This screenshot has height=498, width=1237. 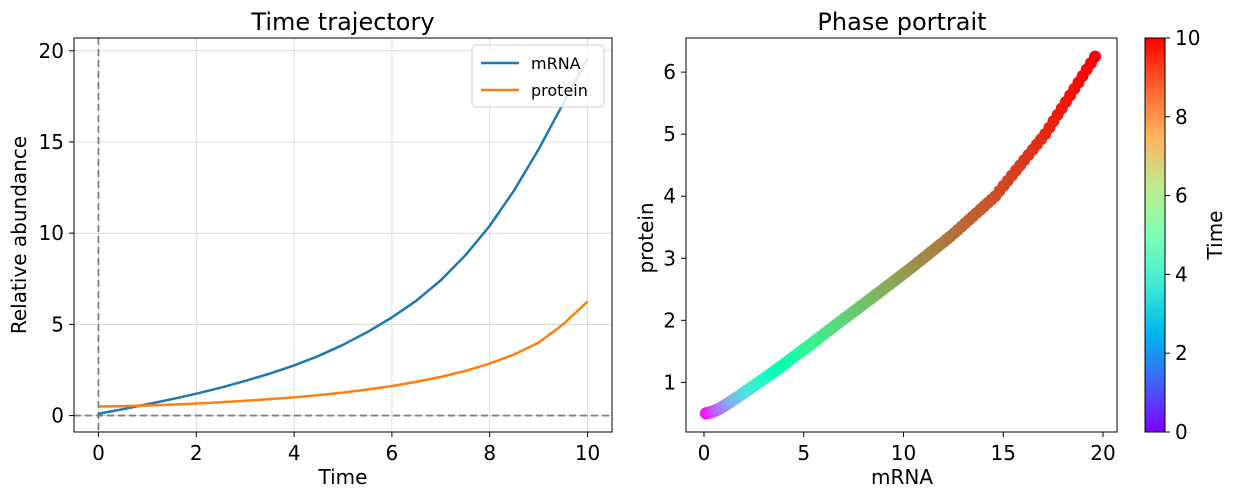 I want to click on colorbar-tick-label: 6, so click(x=1181, y=196).